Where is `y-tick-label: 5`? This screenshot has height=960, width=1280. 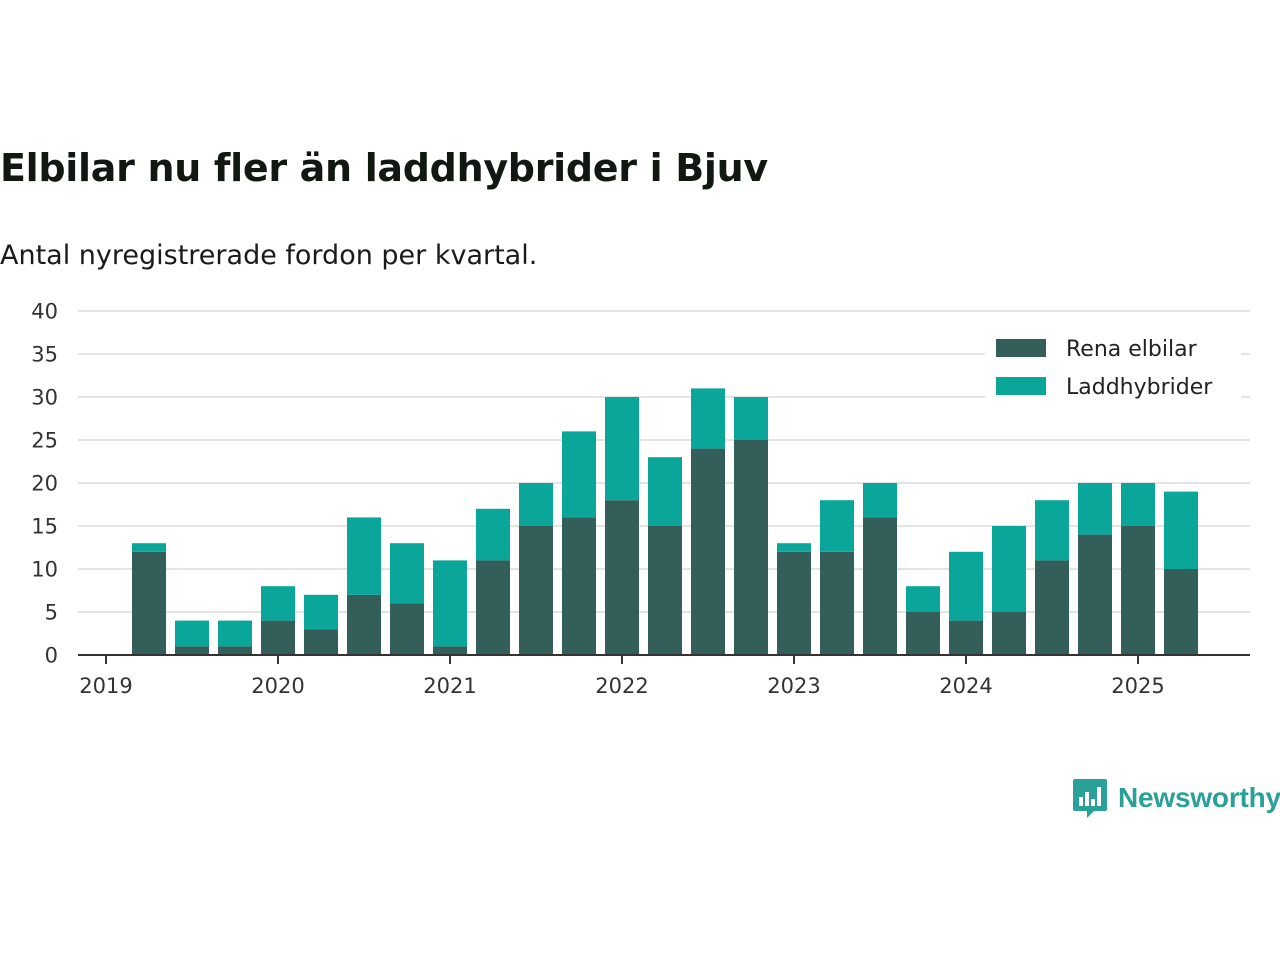
y-tick-label: 5 is located at coordinates (51, 613).